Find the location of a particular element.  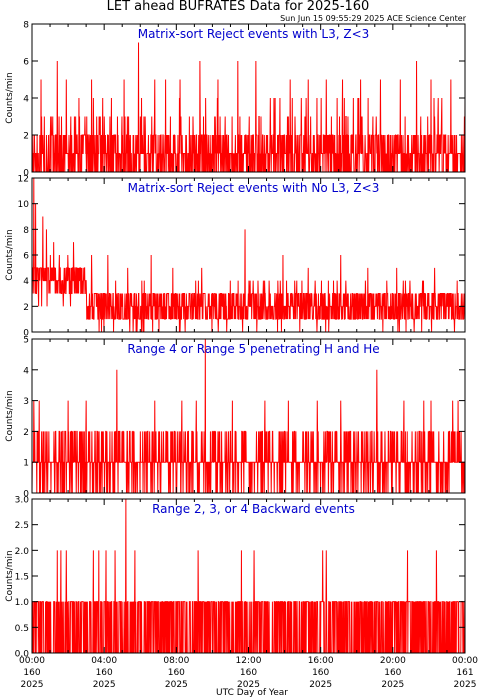

y-tick-label: 12 is located at coordinates (23, 180).